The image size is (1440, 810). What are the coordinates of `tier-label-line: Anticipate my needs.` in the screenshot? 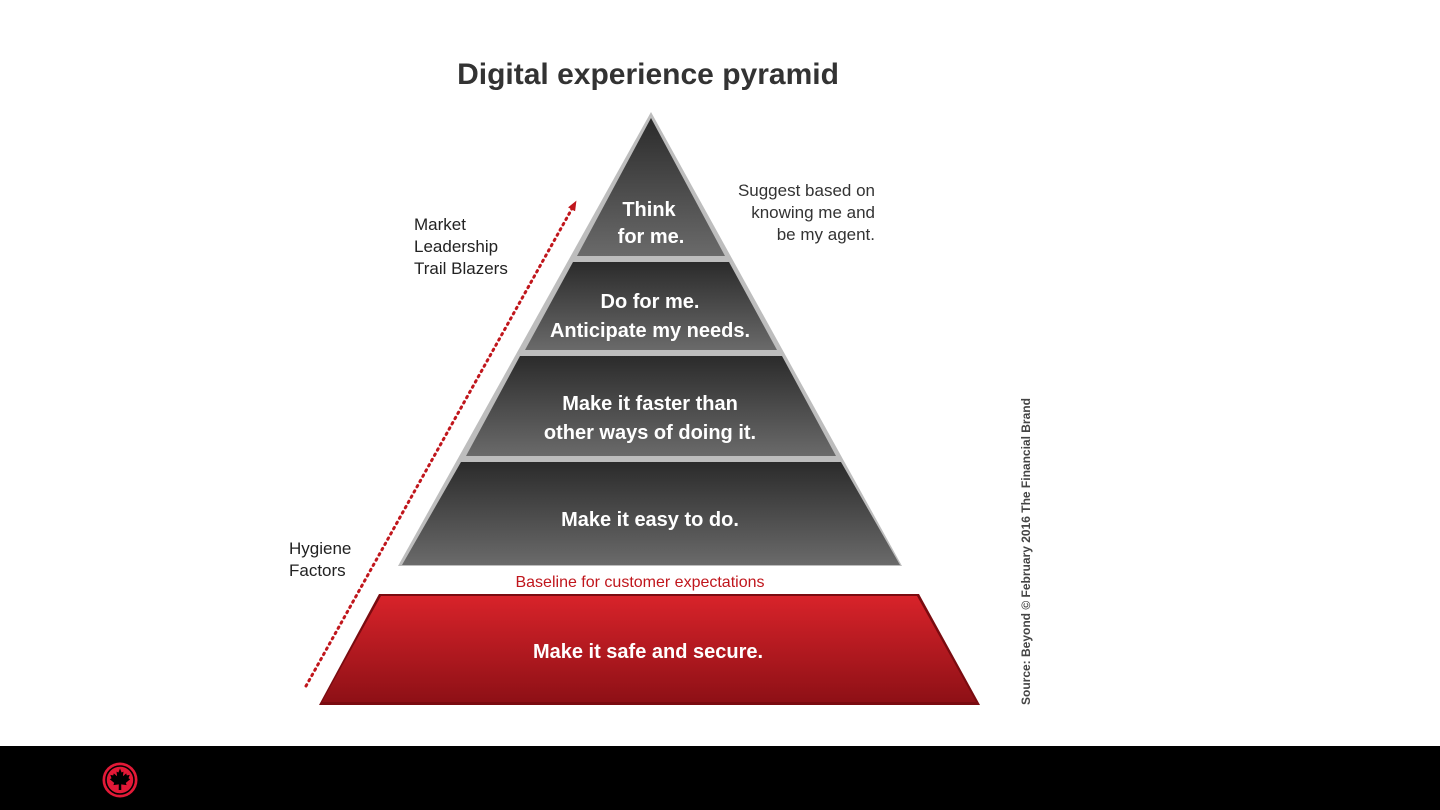 It's located at (650, 331).